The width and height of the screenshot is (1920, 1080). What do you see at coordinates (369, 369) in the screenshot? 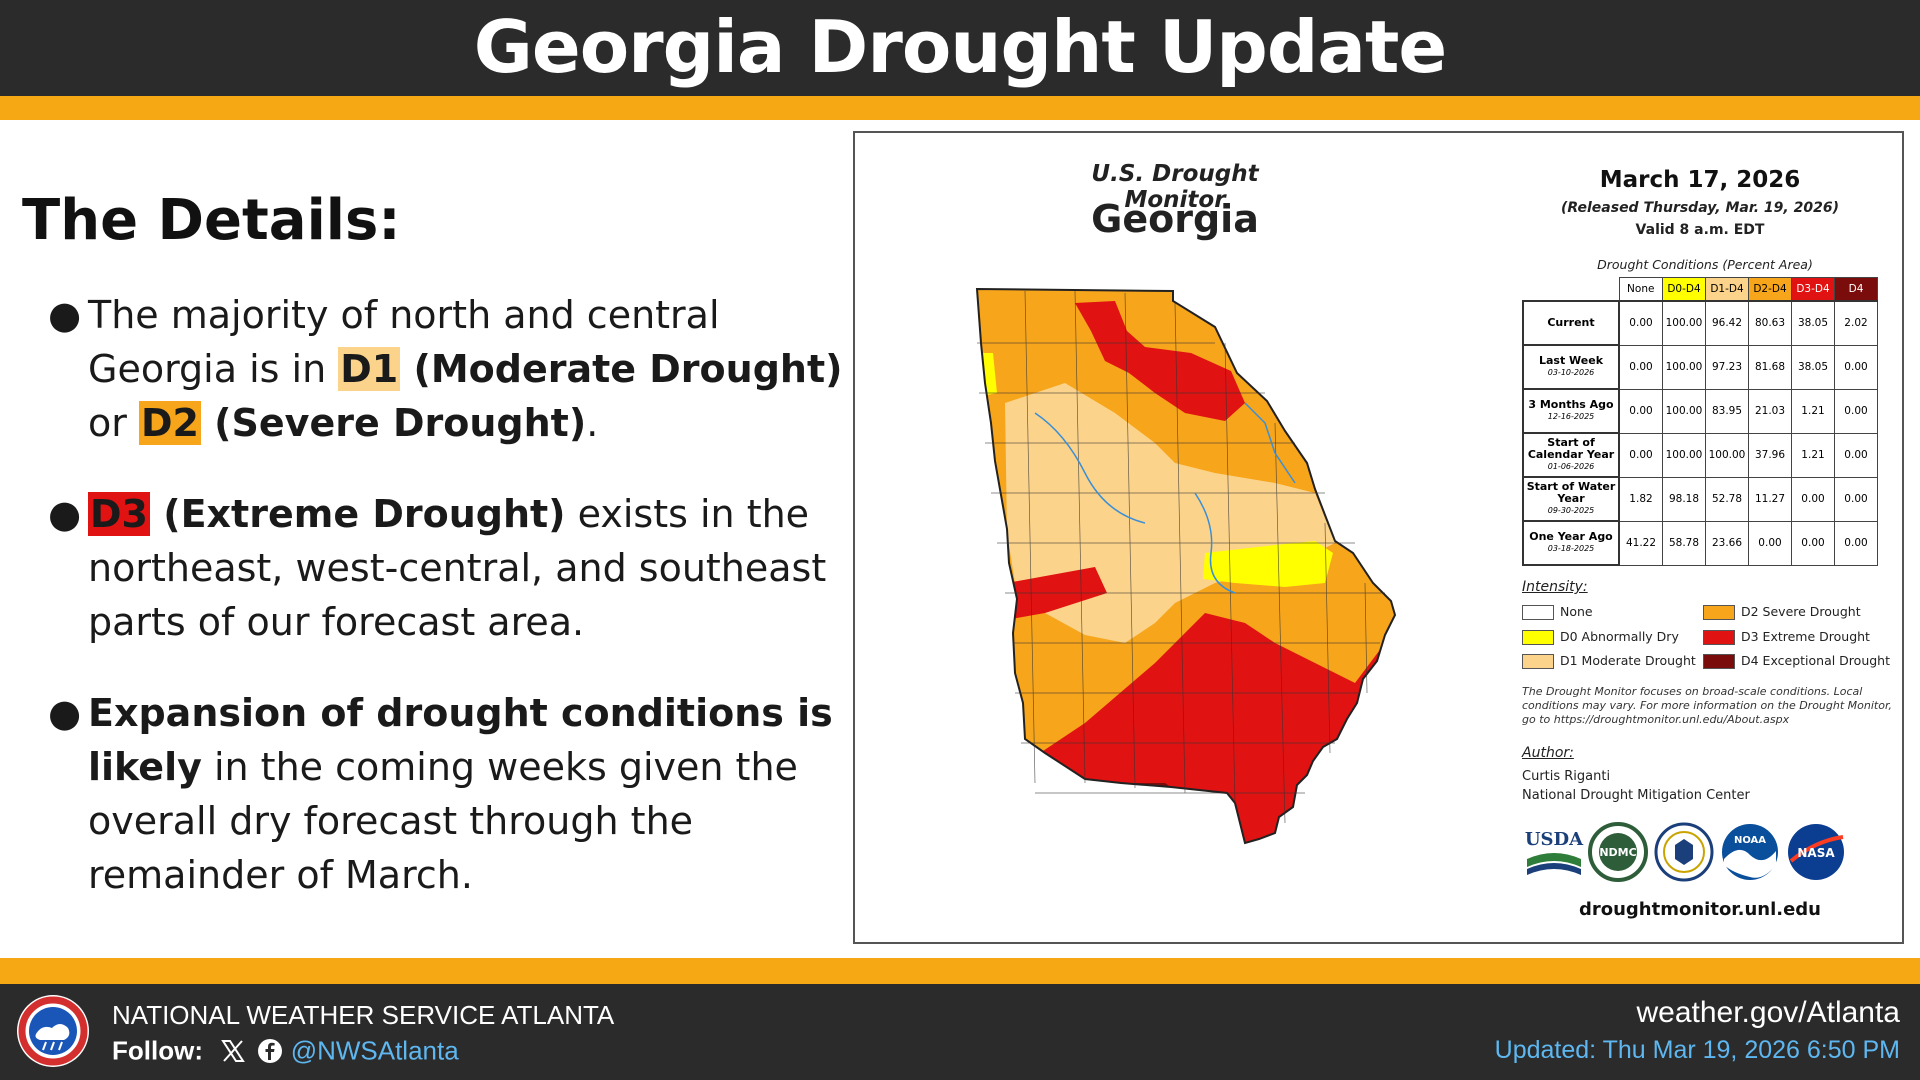
I see `d1-highlight: D1` at bounding box center [369, 369].